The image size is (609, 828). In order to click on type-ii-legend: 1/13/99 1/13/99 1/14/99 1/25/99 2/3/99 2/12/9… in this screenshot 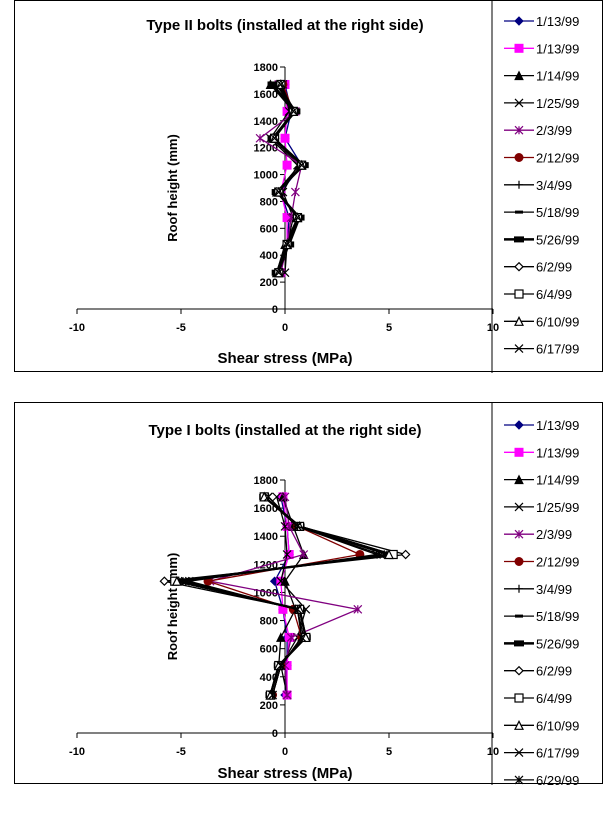, I will do `click(535, 187)`.